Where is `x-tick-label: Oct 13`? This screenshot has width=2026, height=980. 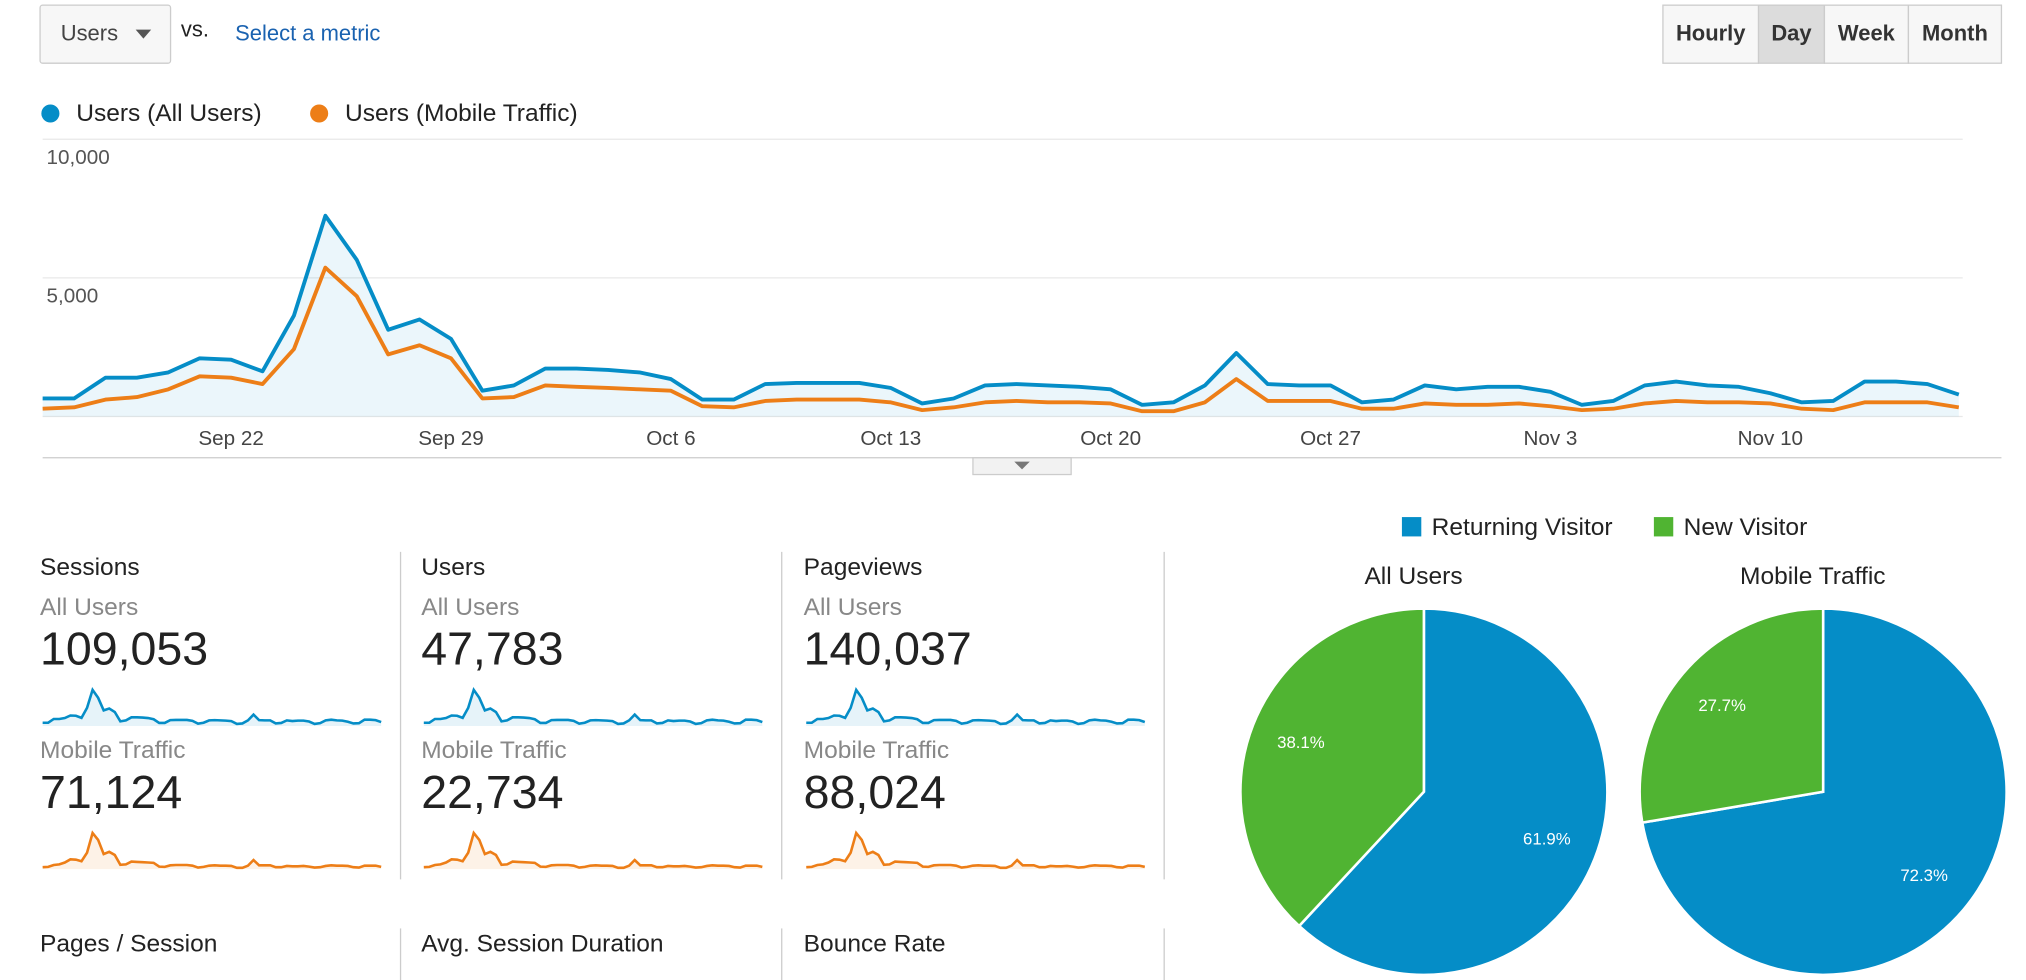 x-tick-label: Oct 13 is located at coordinates (890, 438).